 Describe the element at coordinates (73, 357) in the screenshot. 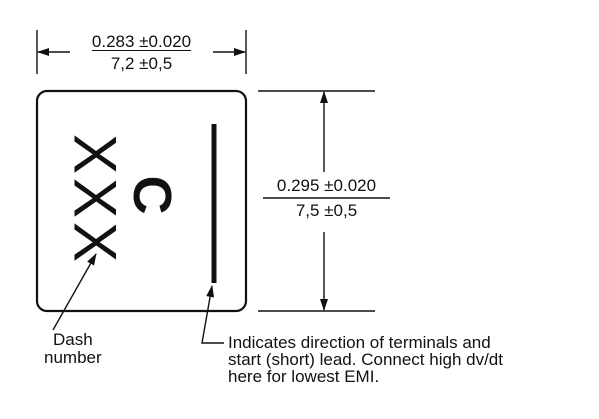

I see `dash-label-line2: number` at that location.